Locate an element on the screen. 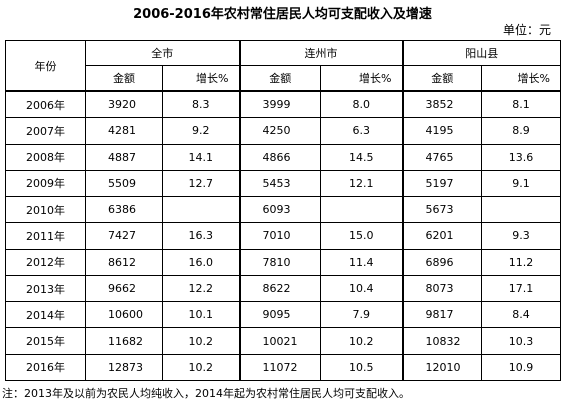  unit-label: 单位：元 is located at coordinates (526, 30).